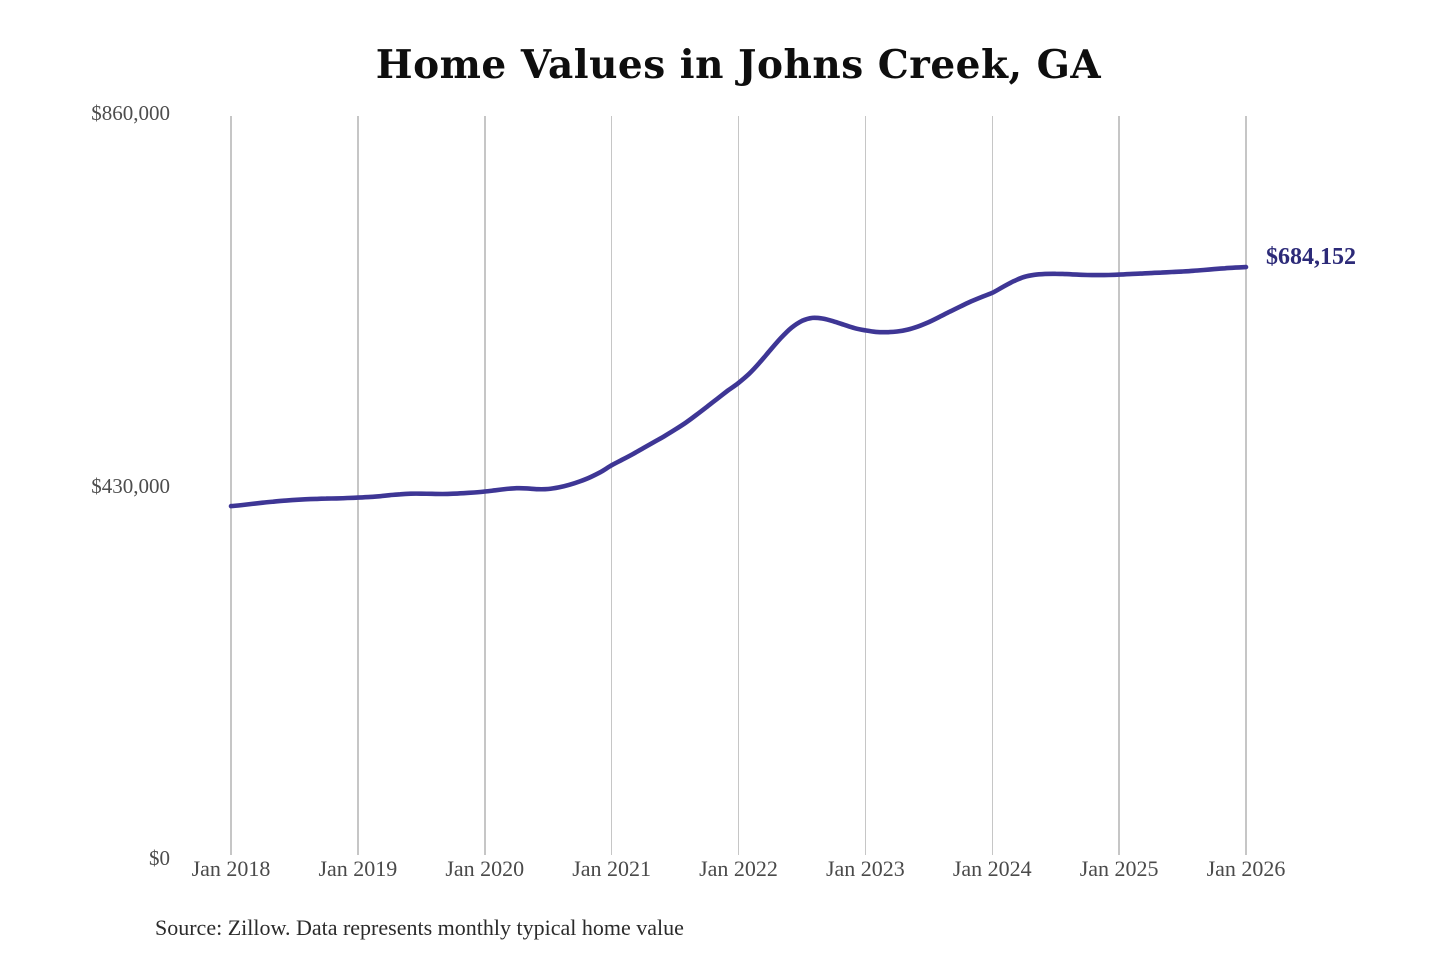 The image size is (1440, 960). What do you see at coordinates (159, 858) in the screenshot?
I see `y-axis-tick-label-0: $0` at bounding box center [159, 858].